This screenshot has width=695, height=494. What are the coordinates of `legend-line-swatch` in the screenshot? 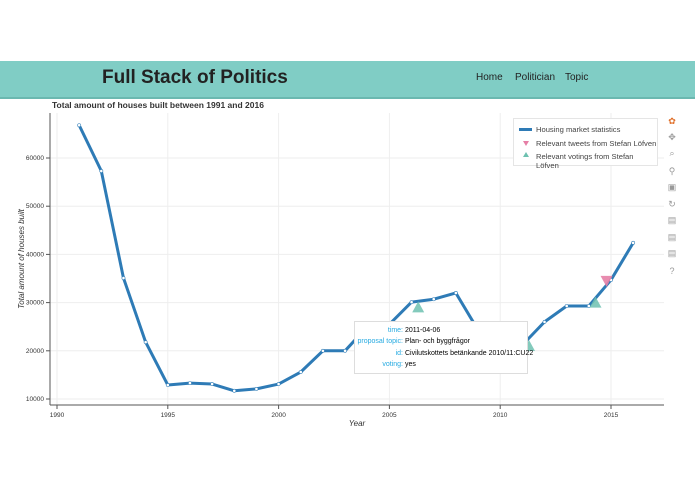 It's located at (525, 129).